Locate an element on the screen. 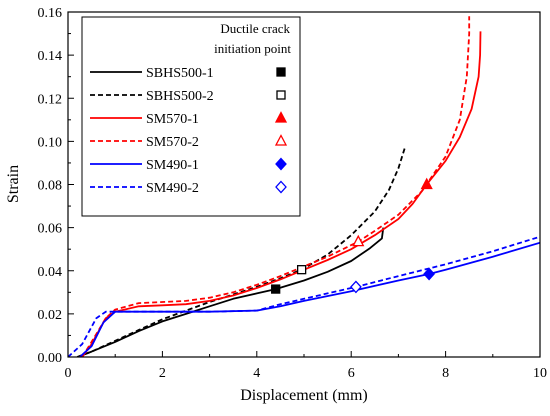  y-tick-label: 0.00 is located at coordinates (50, 358).